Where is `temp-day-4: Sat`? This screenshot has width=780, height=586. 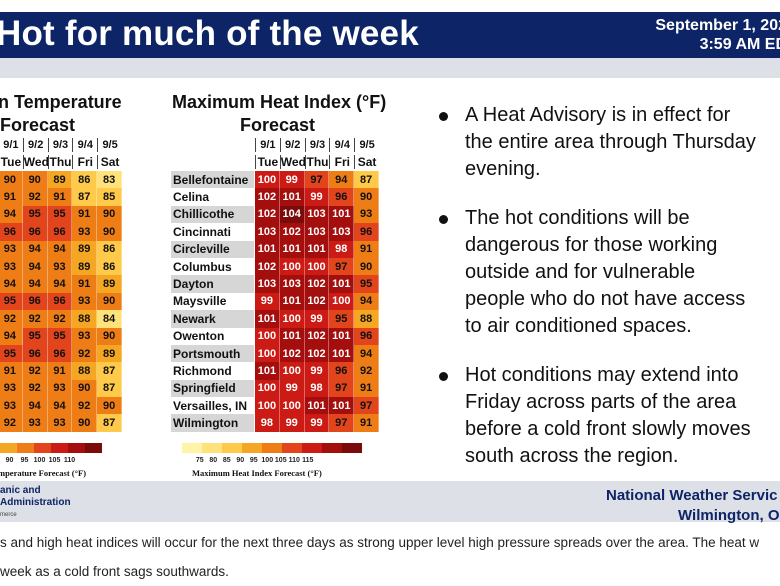
temp-day-4: Sat is located at coordinates (109, 162).